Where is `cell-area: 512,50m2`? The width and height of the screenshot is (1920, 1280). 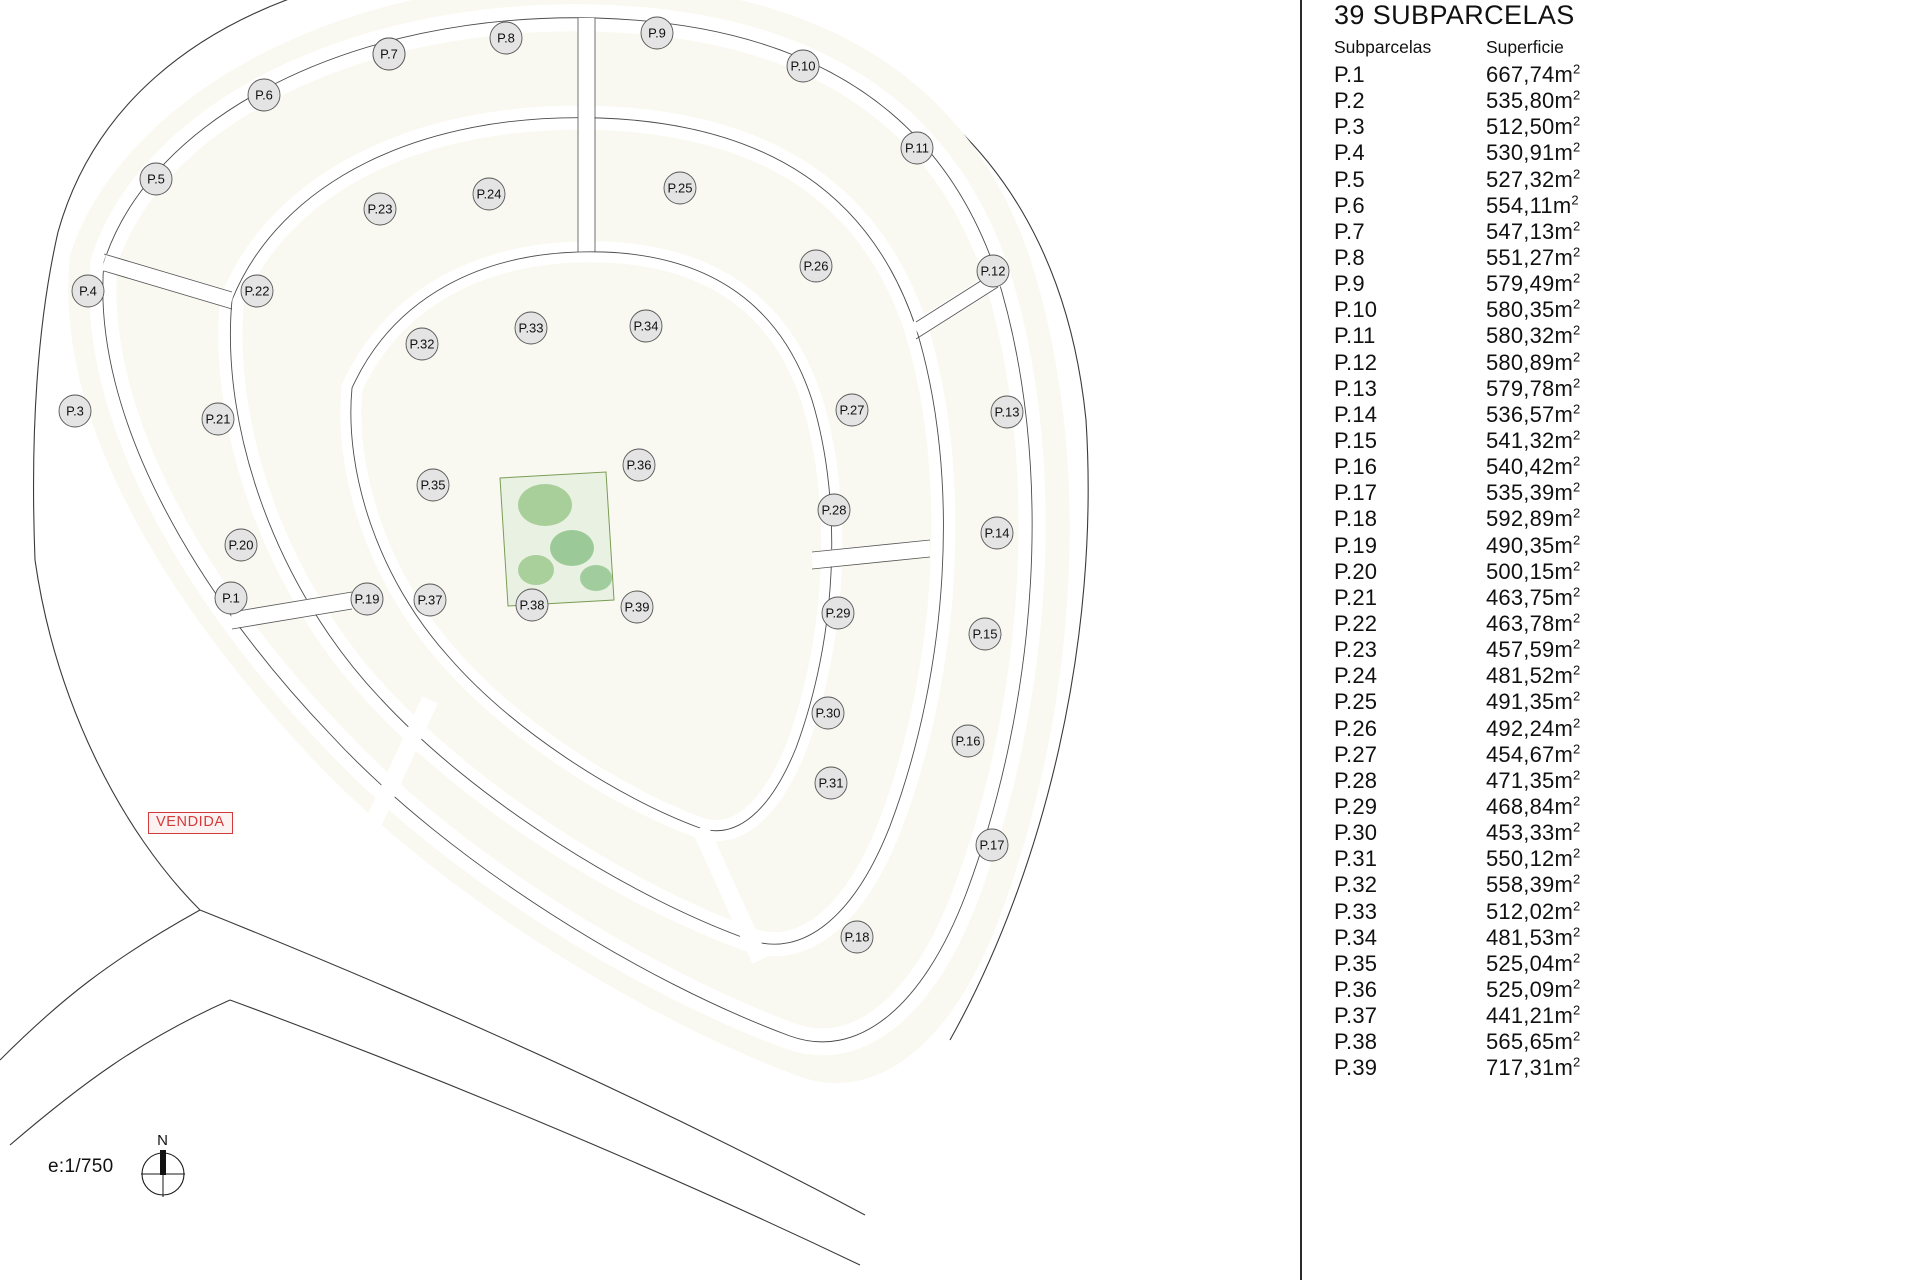 cell-area: 512,50m2 is located at coordinates (1596, 127).